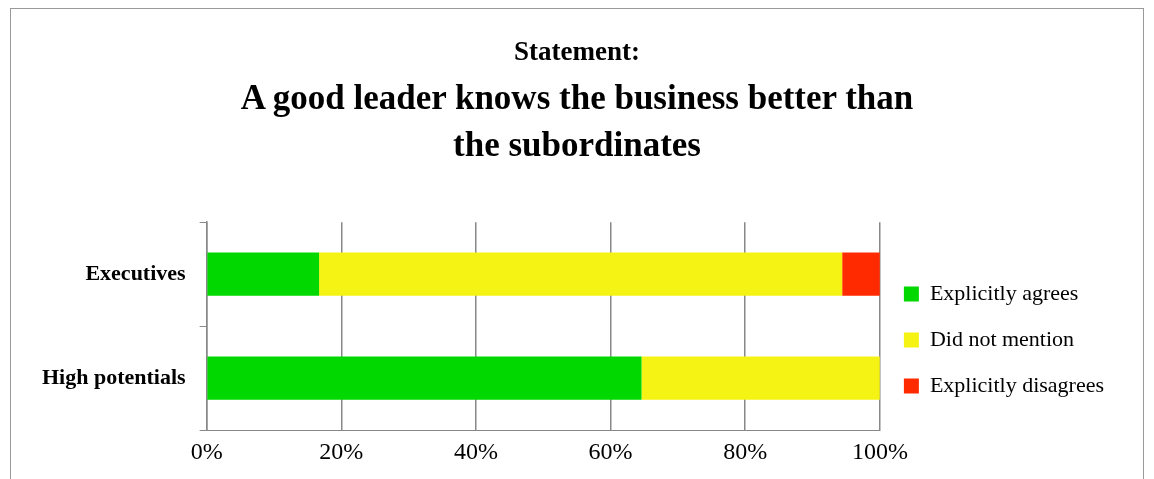  What do you see at coordinates (206, 450) in the screenshot?
I see `x-tick-label: 0%` at bounding box center [206, 450].